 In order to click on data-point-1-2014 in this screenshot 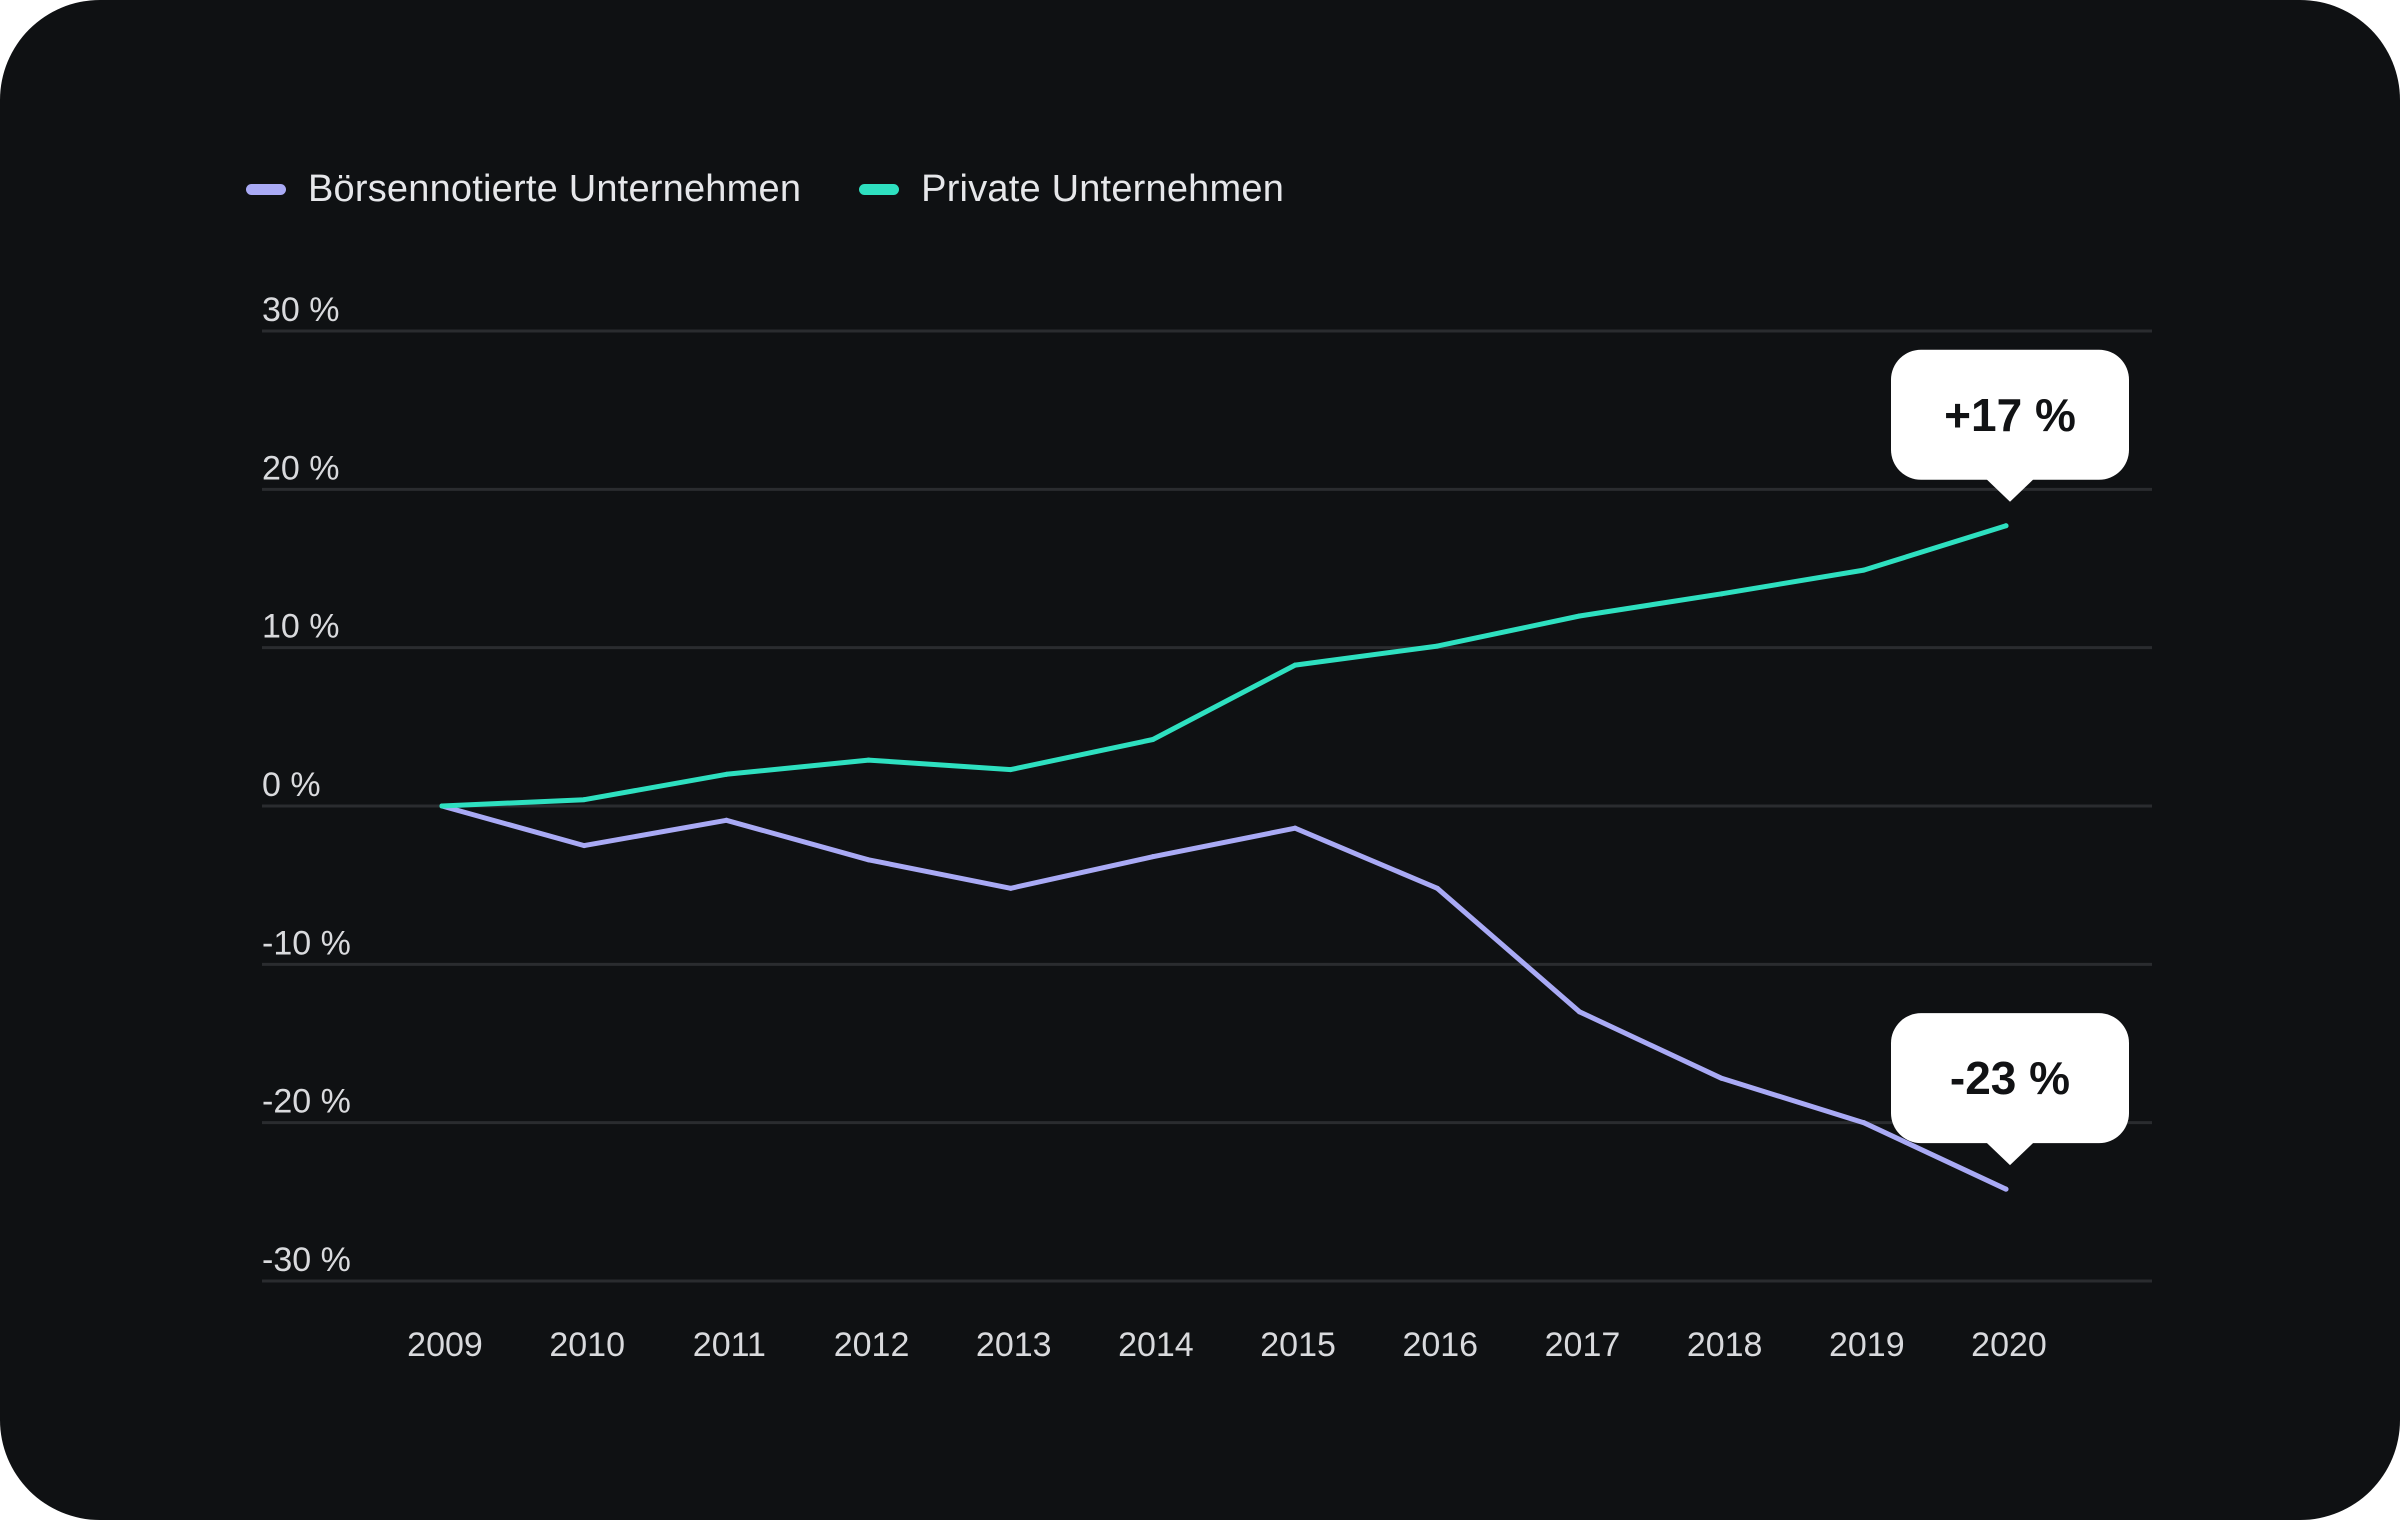, I will do `click(1153, 739)`.